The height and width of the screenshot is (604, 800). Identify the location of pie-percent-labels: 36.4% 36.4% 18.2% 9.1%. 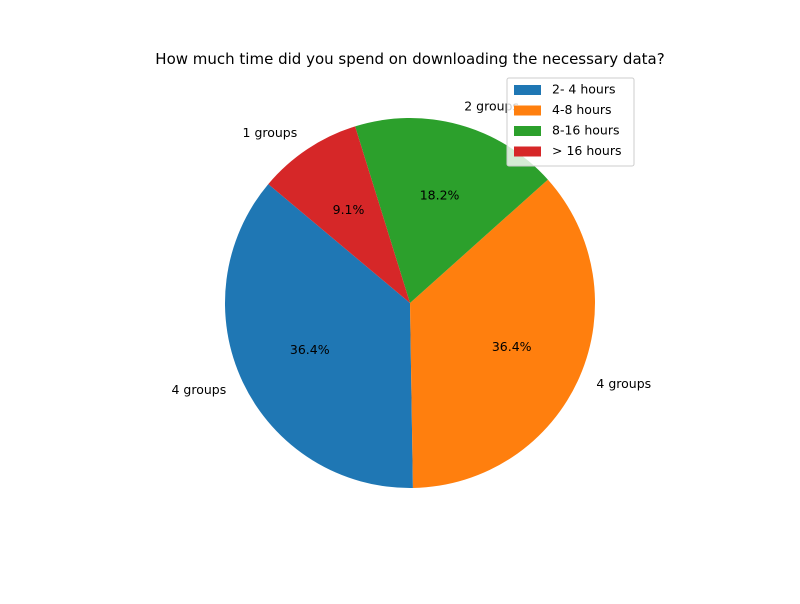
(411, 273).